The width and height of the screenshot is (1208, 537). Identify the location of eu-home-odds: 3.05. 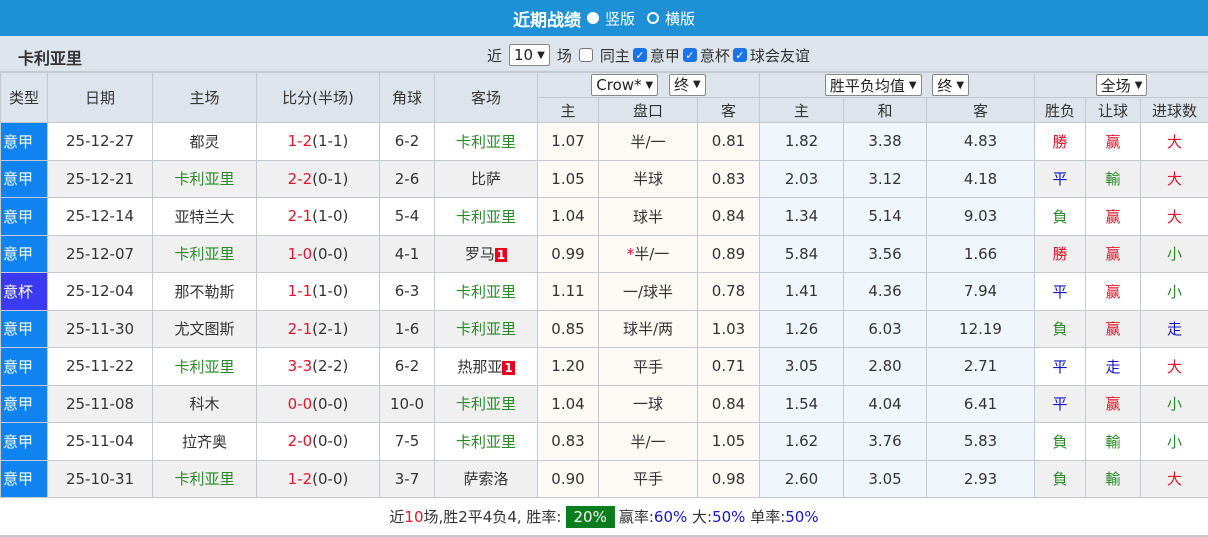
(802, 367).